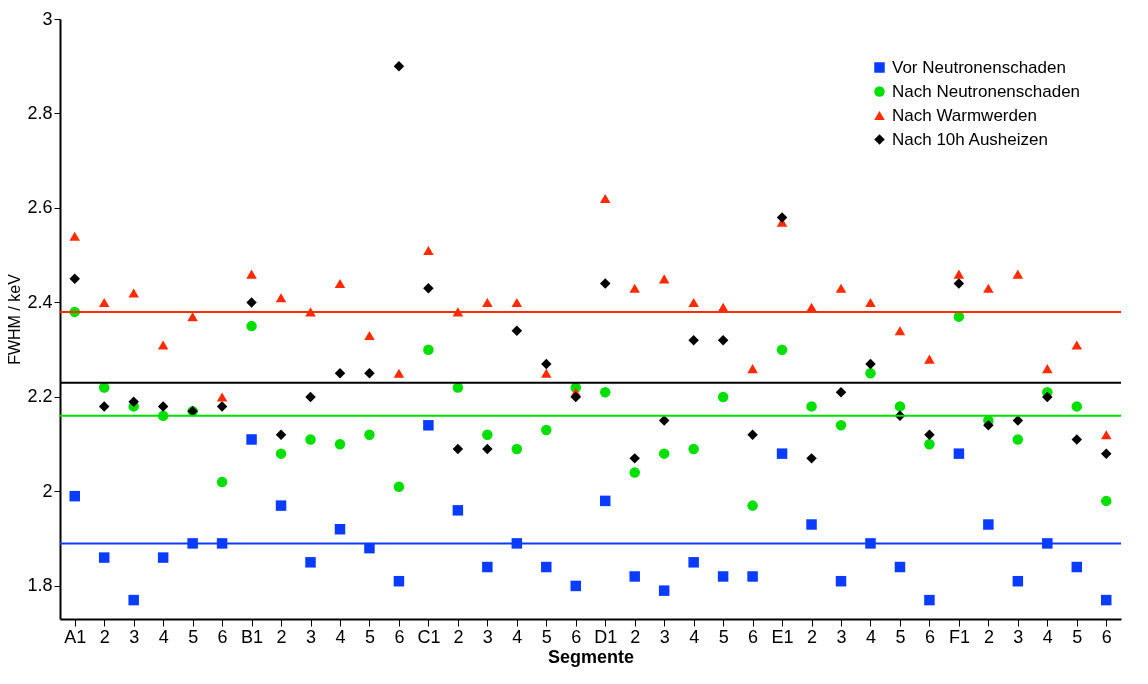 The image size is (1148, 684). Describe the element at coordinates (782, 636) in the screenshot. I see `x-tick-label: E1` at that location.